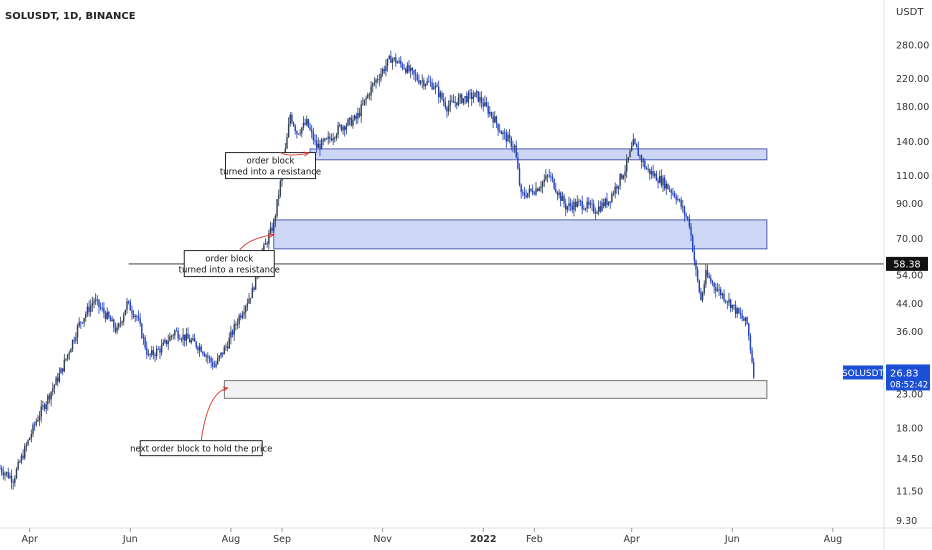 The width and height of the screenshot is (932, 550). I want to click on time-tick-label: Feb, so click(534, 539).